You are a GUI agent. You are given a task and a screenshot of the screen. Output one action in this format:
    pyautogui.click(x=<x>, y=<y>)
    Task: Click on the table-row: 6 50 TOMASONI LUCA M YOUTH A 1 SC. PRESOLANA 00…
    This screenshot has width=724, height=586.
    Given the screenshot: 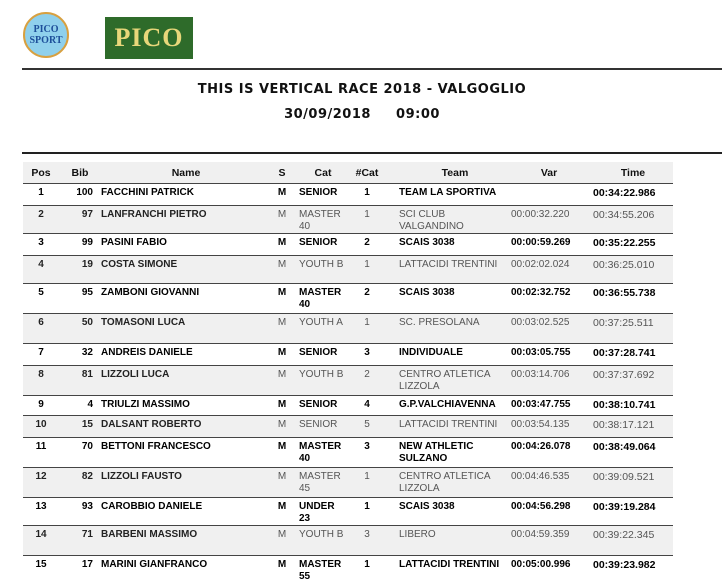 What is the action you would take?
    pyautogui.click(x=348, y=328)
    